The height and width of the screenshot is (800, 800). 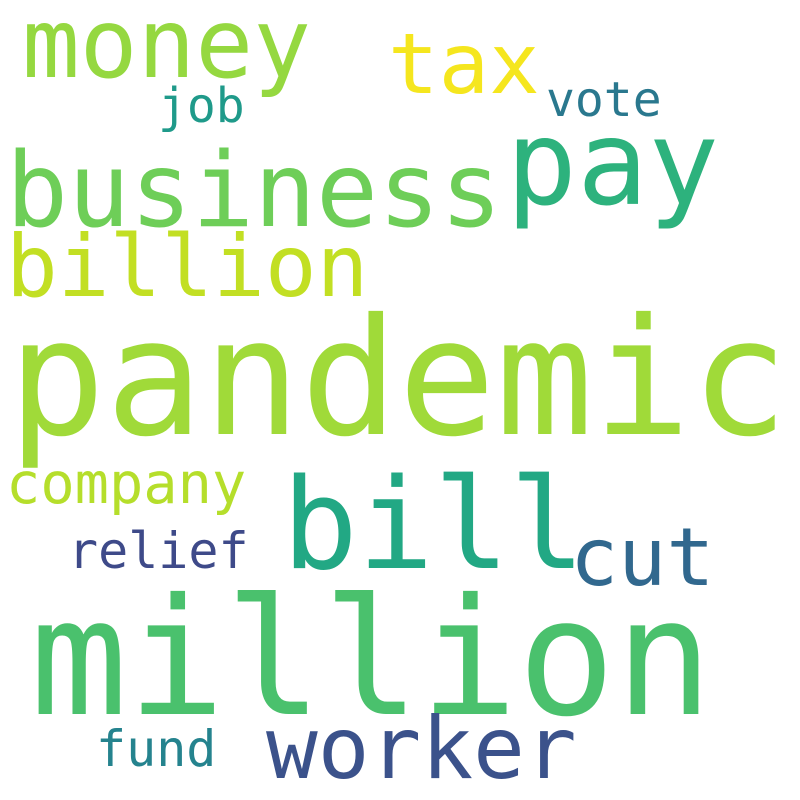 I want to click on word-billion: billion, so click(x=187, y=267).